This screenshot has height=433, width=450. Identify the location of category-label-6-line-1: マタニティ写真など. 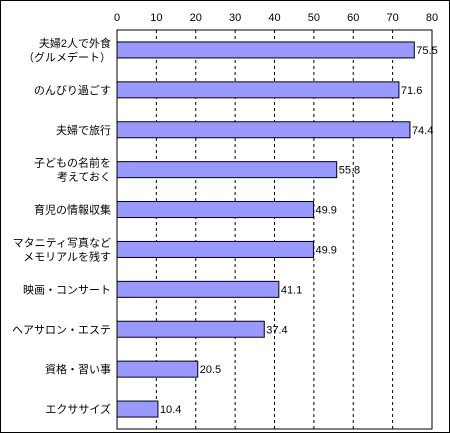
(62, 242).